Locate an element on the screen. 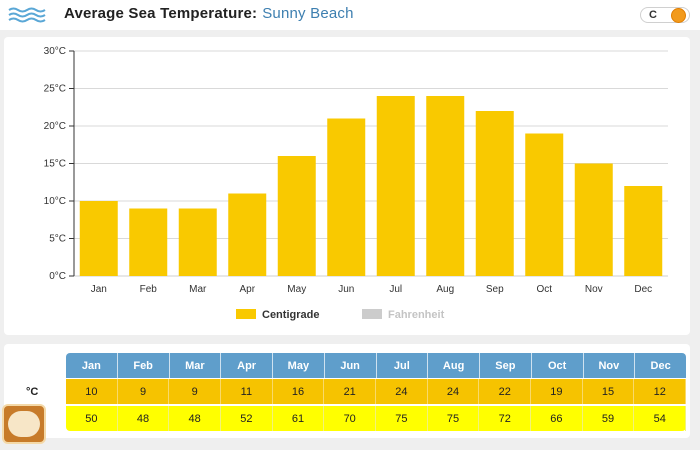  y-tick-label: 25°C is located at coordinates (55, 89).